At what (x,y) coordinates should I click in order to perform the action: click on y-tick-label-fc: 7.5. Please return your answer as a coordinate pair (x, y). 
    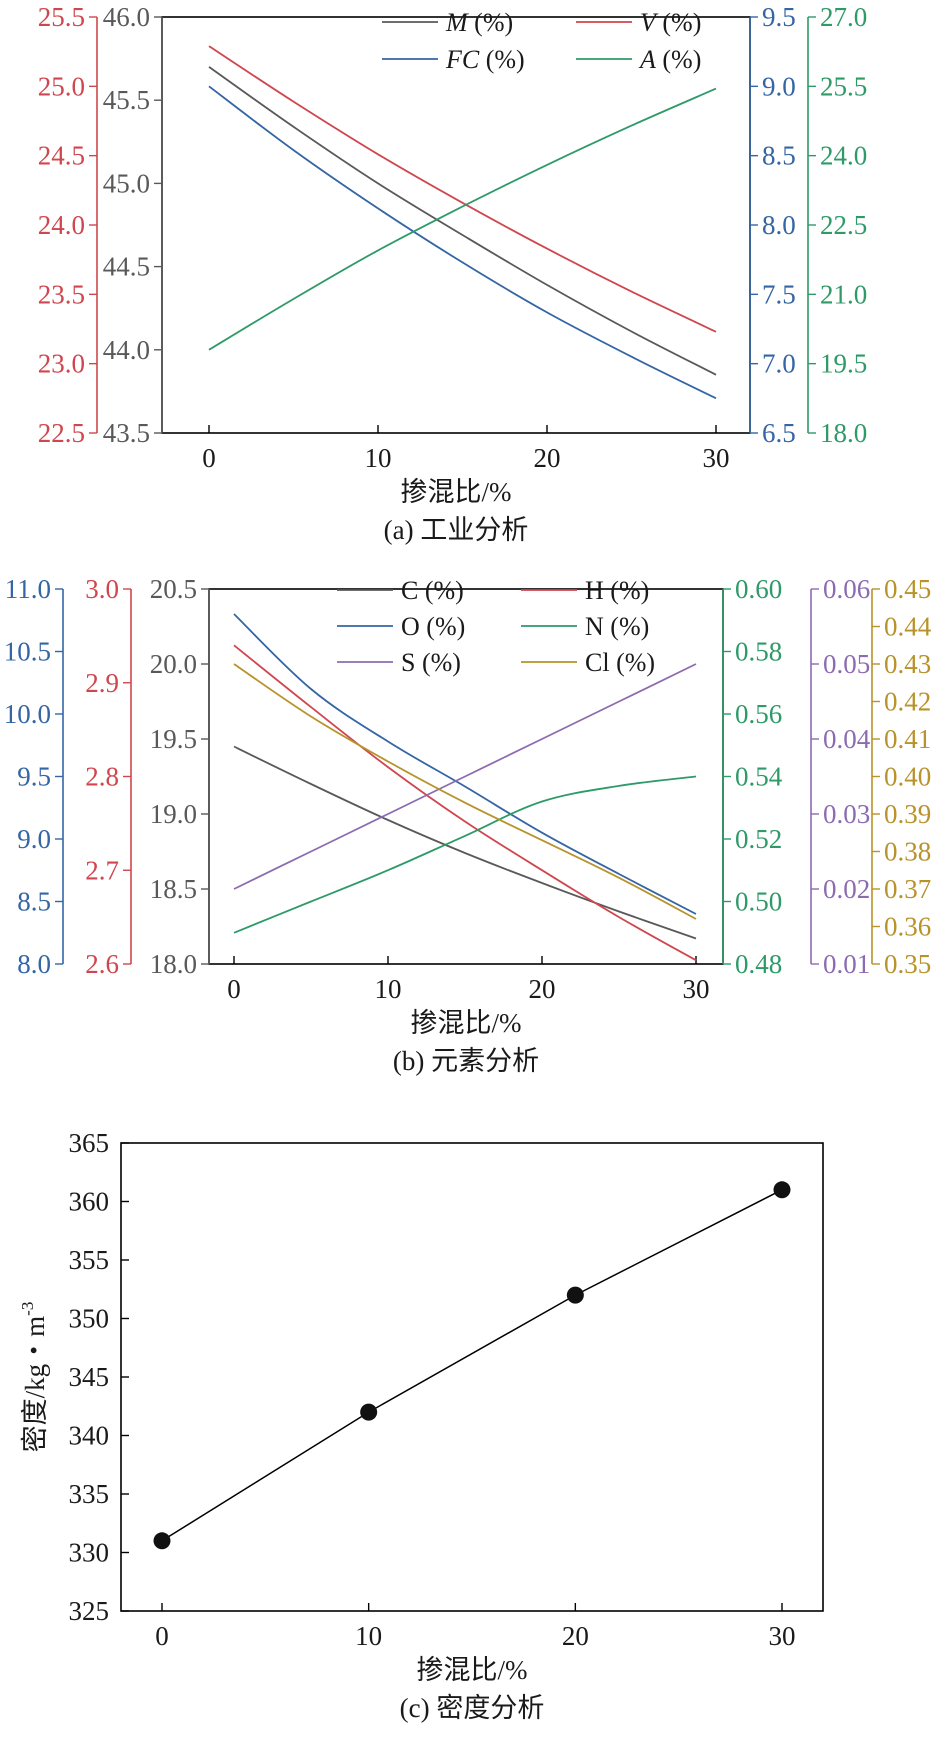
    Looking at the image, I should click on (779, 294).